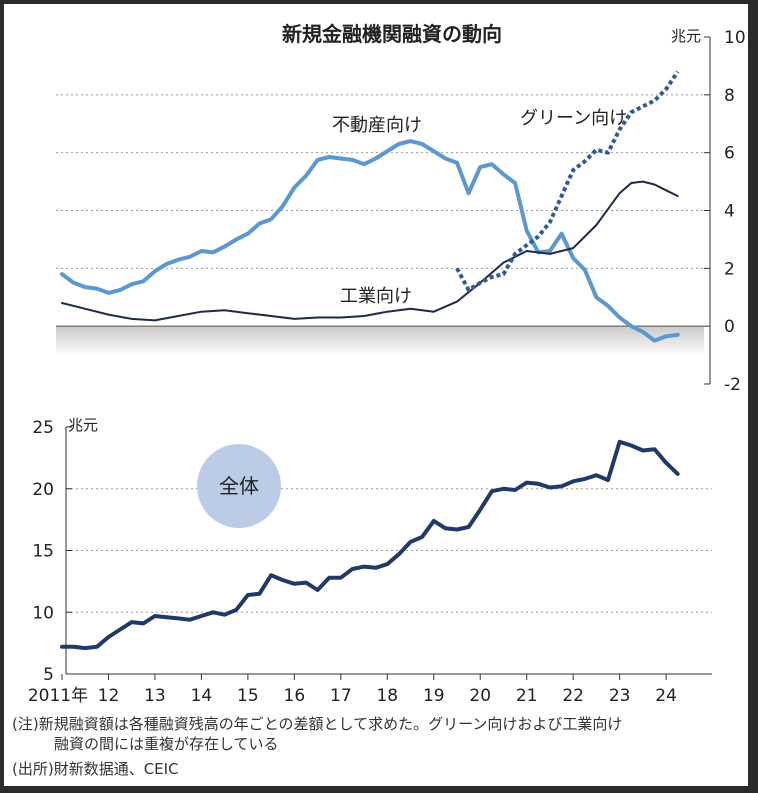 The height and width of the screenshot is (793, 758). I want to click on top-unit-label: 兆元, so click(686, 36).